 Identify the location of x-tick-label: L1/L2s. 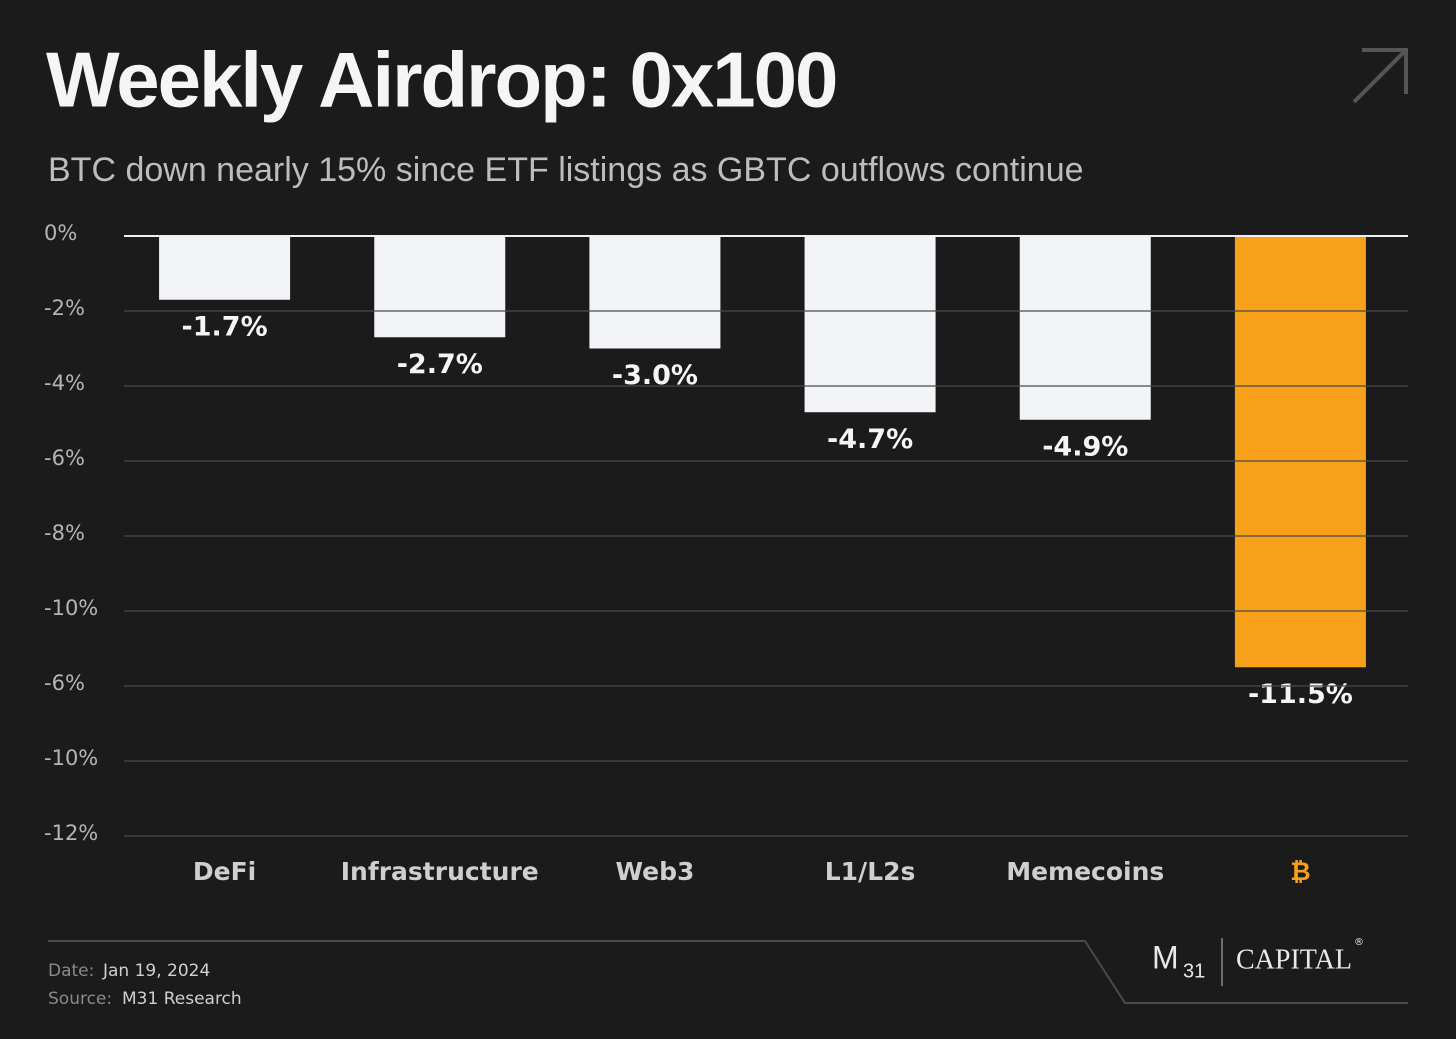
(870, 871).